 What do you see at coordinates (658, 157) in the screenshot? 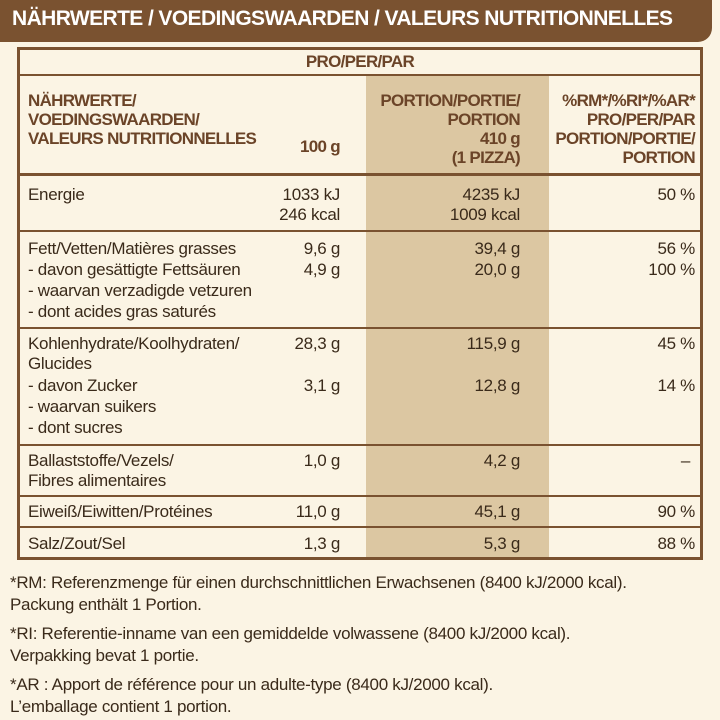
I see `col-ri-line4: PORTION` at bounding box center [658, 157].